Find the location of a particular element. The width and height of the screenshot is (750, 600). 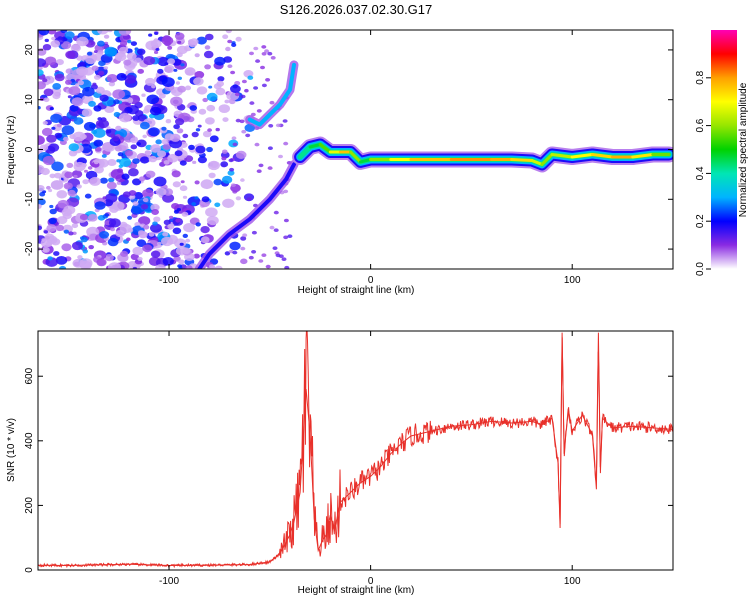

spectrogram-y-tick-label: 10 is located at coordinates (29, 100).